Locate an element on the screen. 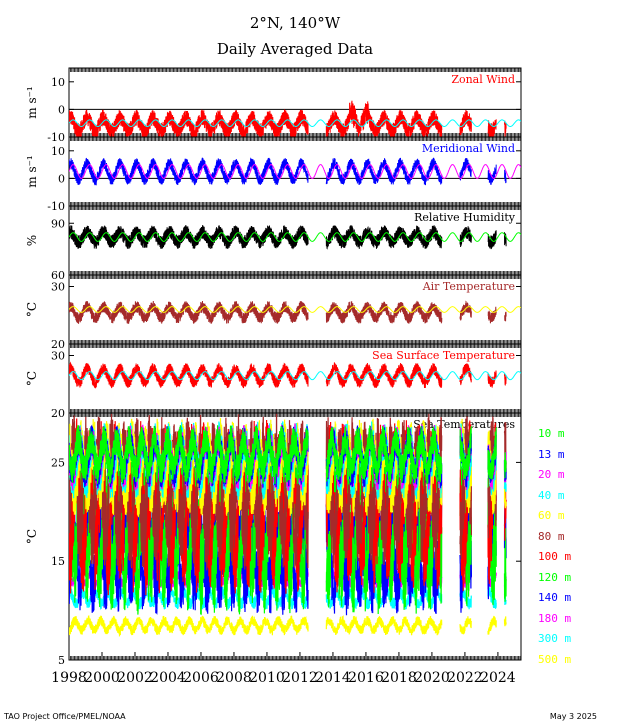 The height and width of the screenshot is (727, 623). legend-entry-300m: 300 m is located at coordinates (555, 638).